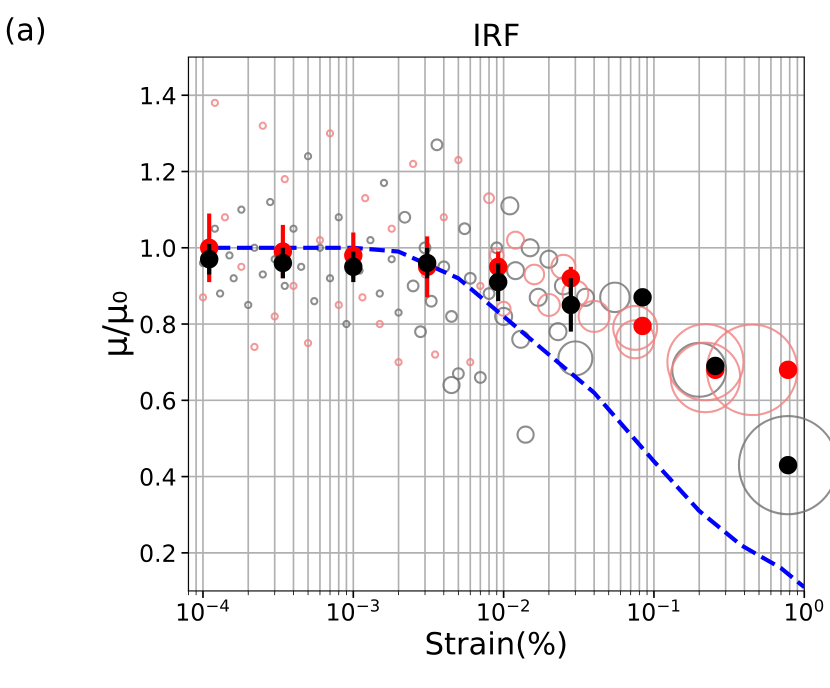  What do you see at coordinates (503, 610) in the screenshot?
I see `x-tick-label: 10$^{−2}$` at bounding box center [503, 610].